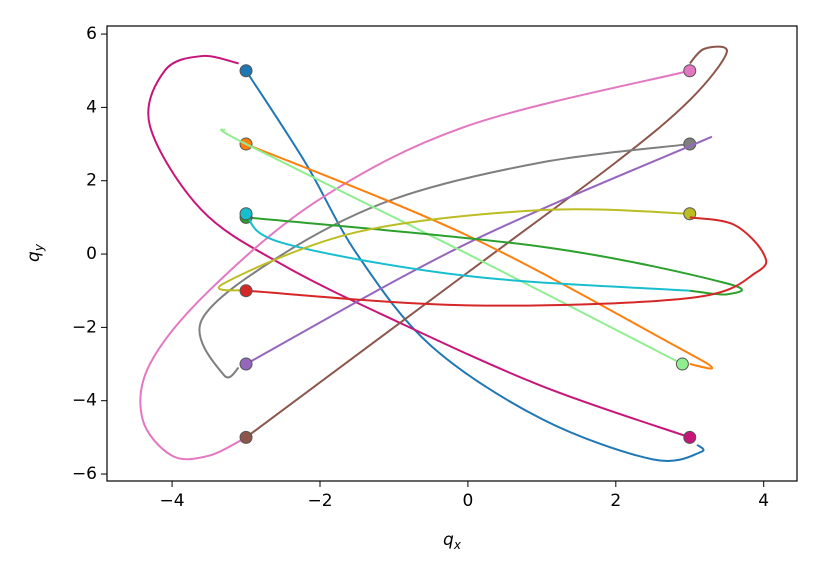  What do you see at coordinates (448, 540) in the screenshot?
I see `x-label-base: q` at bounding box center [448, 540].